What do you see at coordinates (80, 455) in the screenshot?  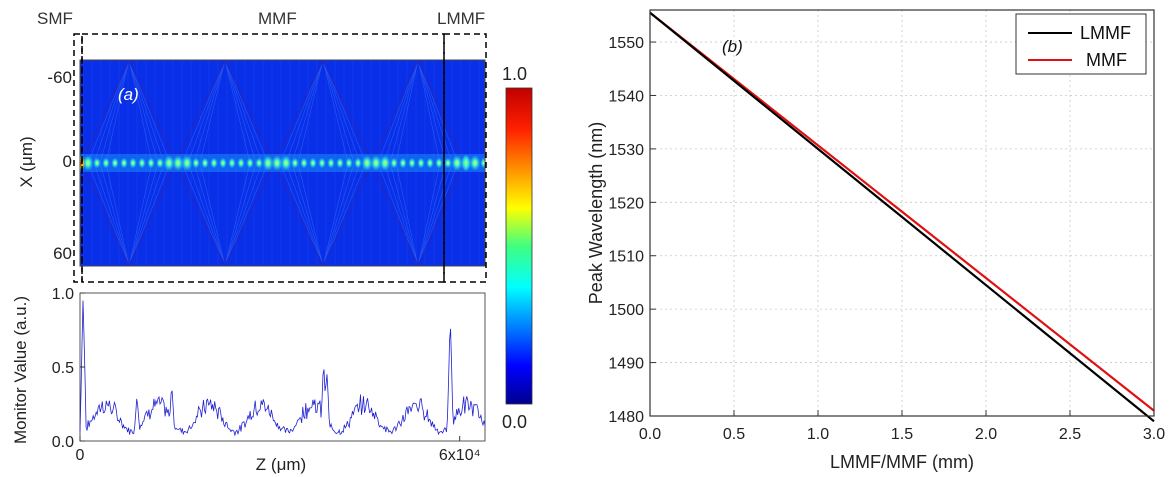 I see `monitor-xtick-label: 0` at bounding box center [80, 455].